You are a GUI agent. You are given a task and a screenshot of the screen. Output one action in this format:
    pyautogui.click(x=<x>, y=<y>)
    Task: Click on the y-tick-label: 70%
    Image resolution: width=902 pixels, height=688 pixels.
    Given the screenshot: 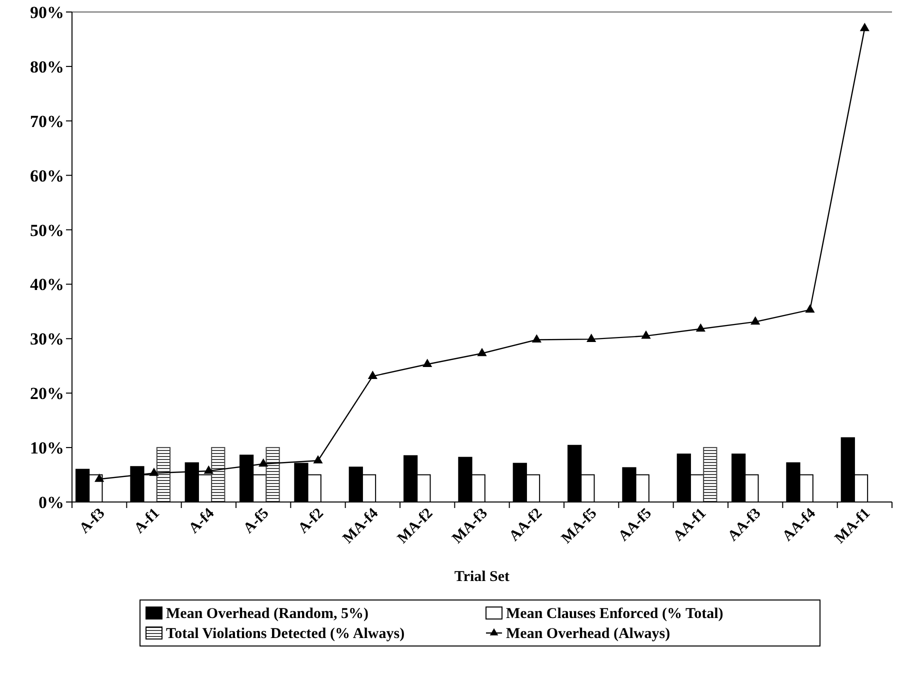 What is the action you would take?
    pyautogui.click(x=47, y=121)
    